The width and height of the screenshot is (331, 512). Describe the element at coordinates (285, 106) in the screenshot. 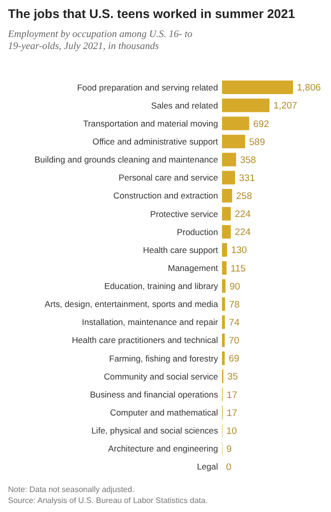

I see `data-label: 1,207` at that location.